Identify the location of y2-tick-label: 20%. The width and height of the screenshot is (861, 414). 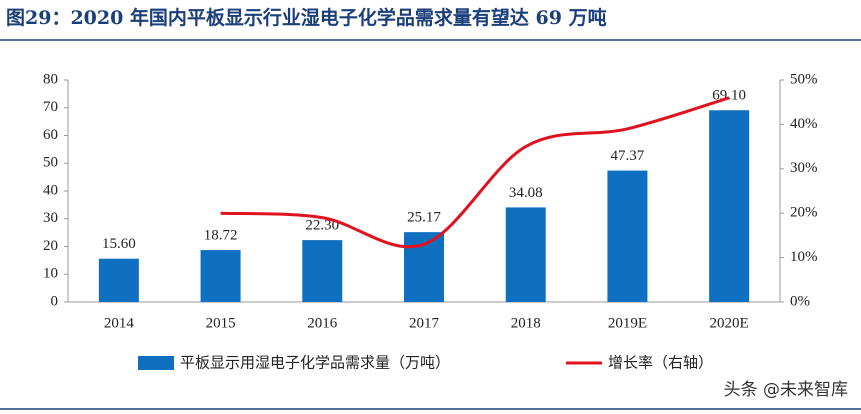
(804, 213).